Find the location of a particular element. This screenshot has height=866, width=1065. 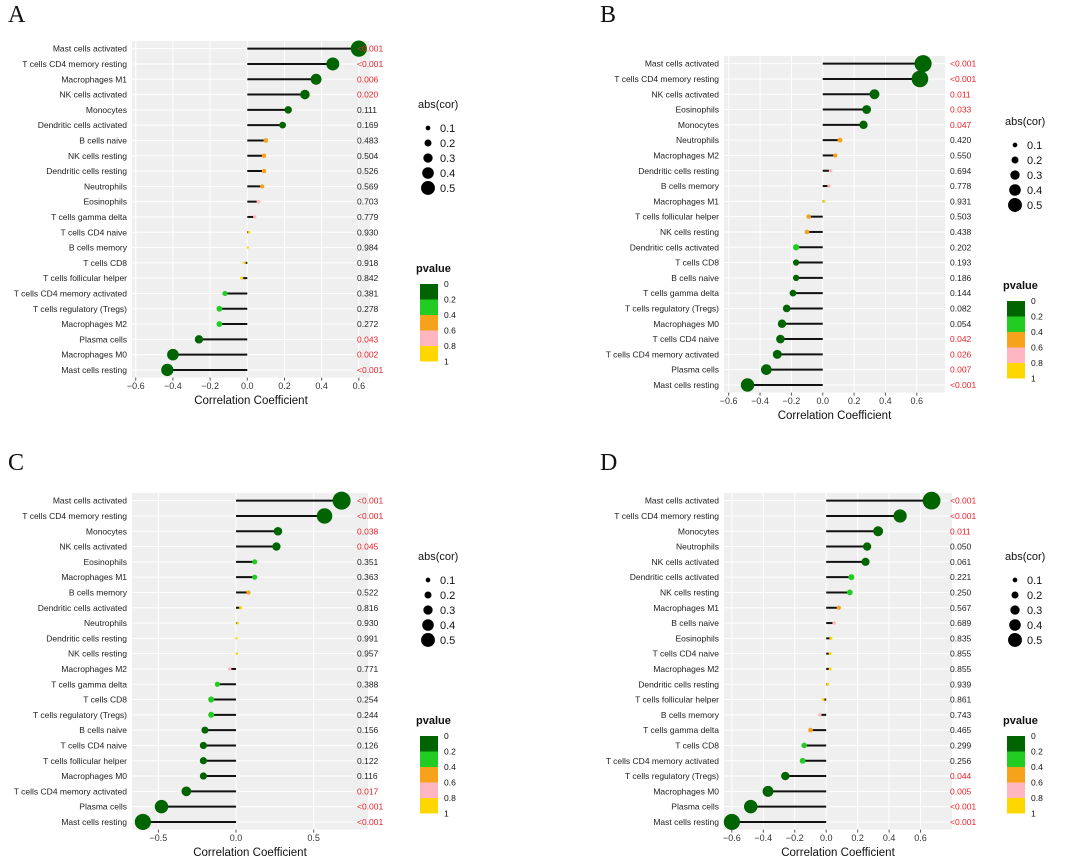

pvalue-label: 0.038 is located at coordinates (368, 531).